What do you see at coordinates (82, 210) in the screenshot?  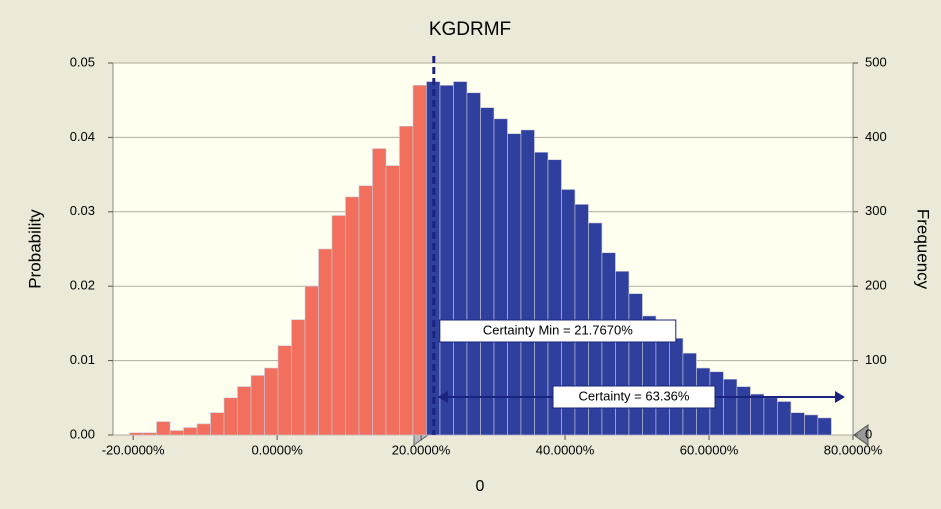 I see `y-tick-label: 0.03` at bounding box center [82, 210].